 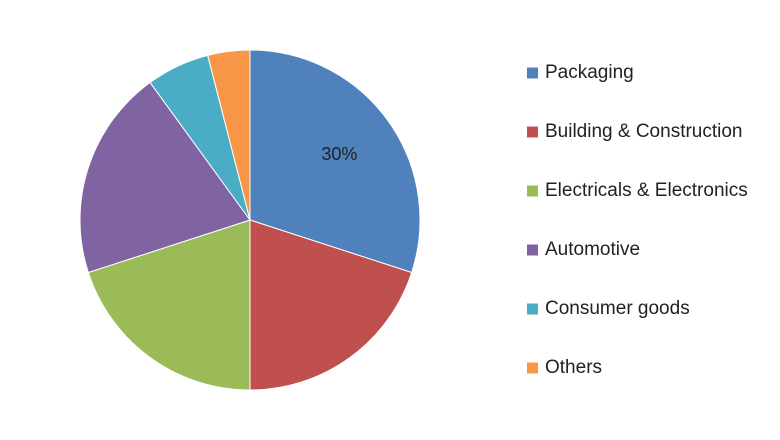 I want to click on legend-swatch-consumer-goods, so click(x=532, y=309).